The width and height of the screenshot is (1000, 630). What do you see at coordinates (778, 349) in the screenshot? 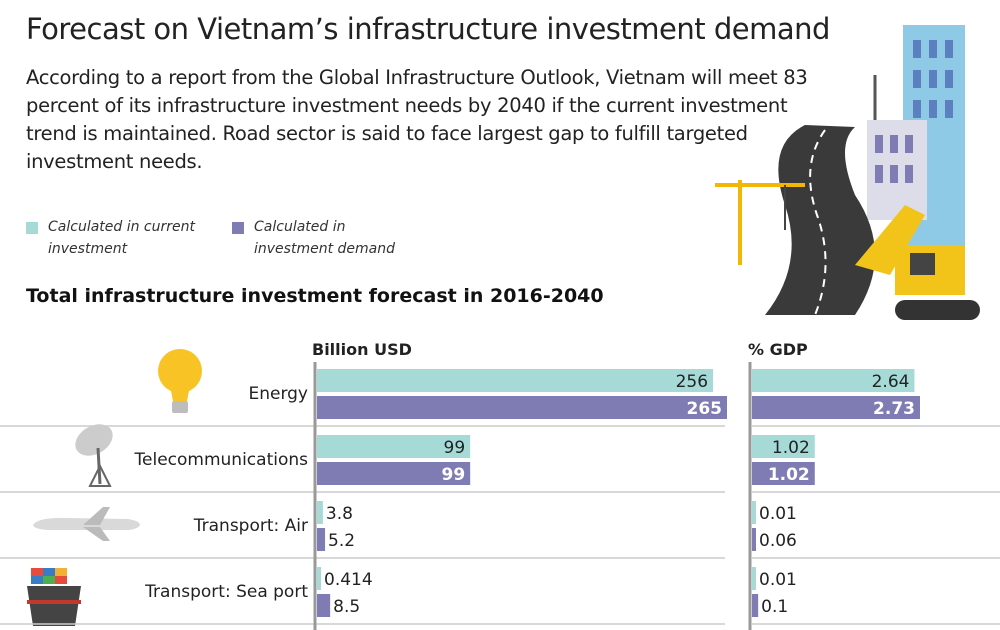
I see `unit-gdp: % GDP` at bounding box center [778, 349].